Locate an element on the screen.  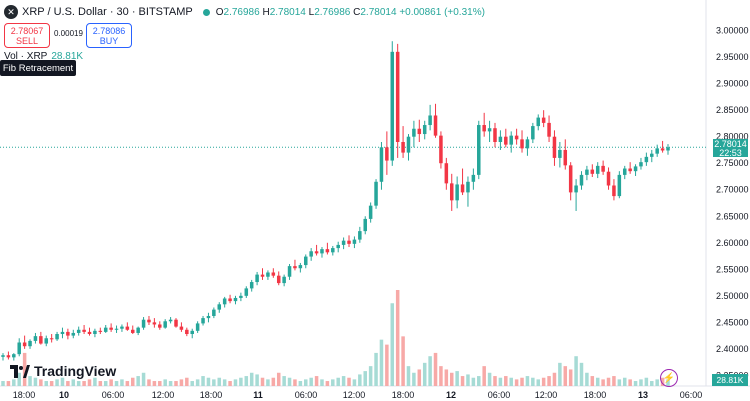
bar-replay-icon: ⚡ is located at coordinates (669, 378).